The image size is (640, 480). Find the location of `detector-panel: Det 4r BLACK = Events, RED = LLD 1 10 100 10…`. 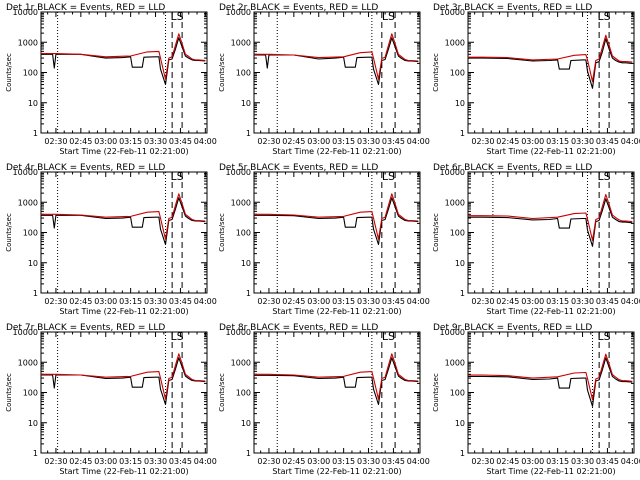

detector-panel: Det 4r BLACK = Events, RED = LLD 1 10 100 10… is located at coordinates (111, 239).